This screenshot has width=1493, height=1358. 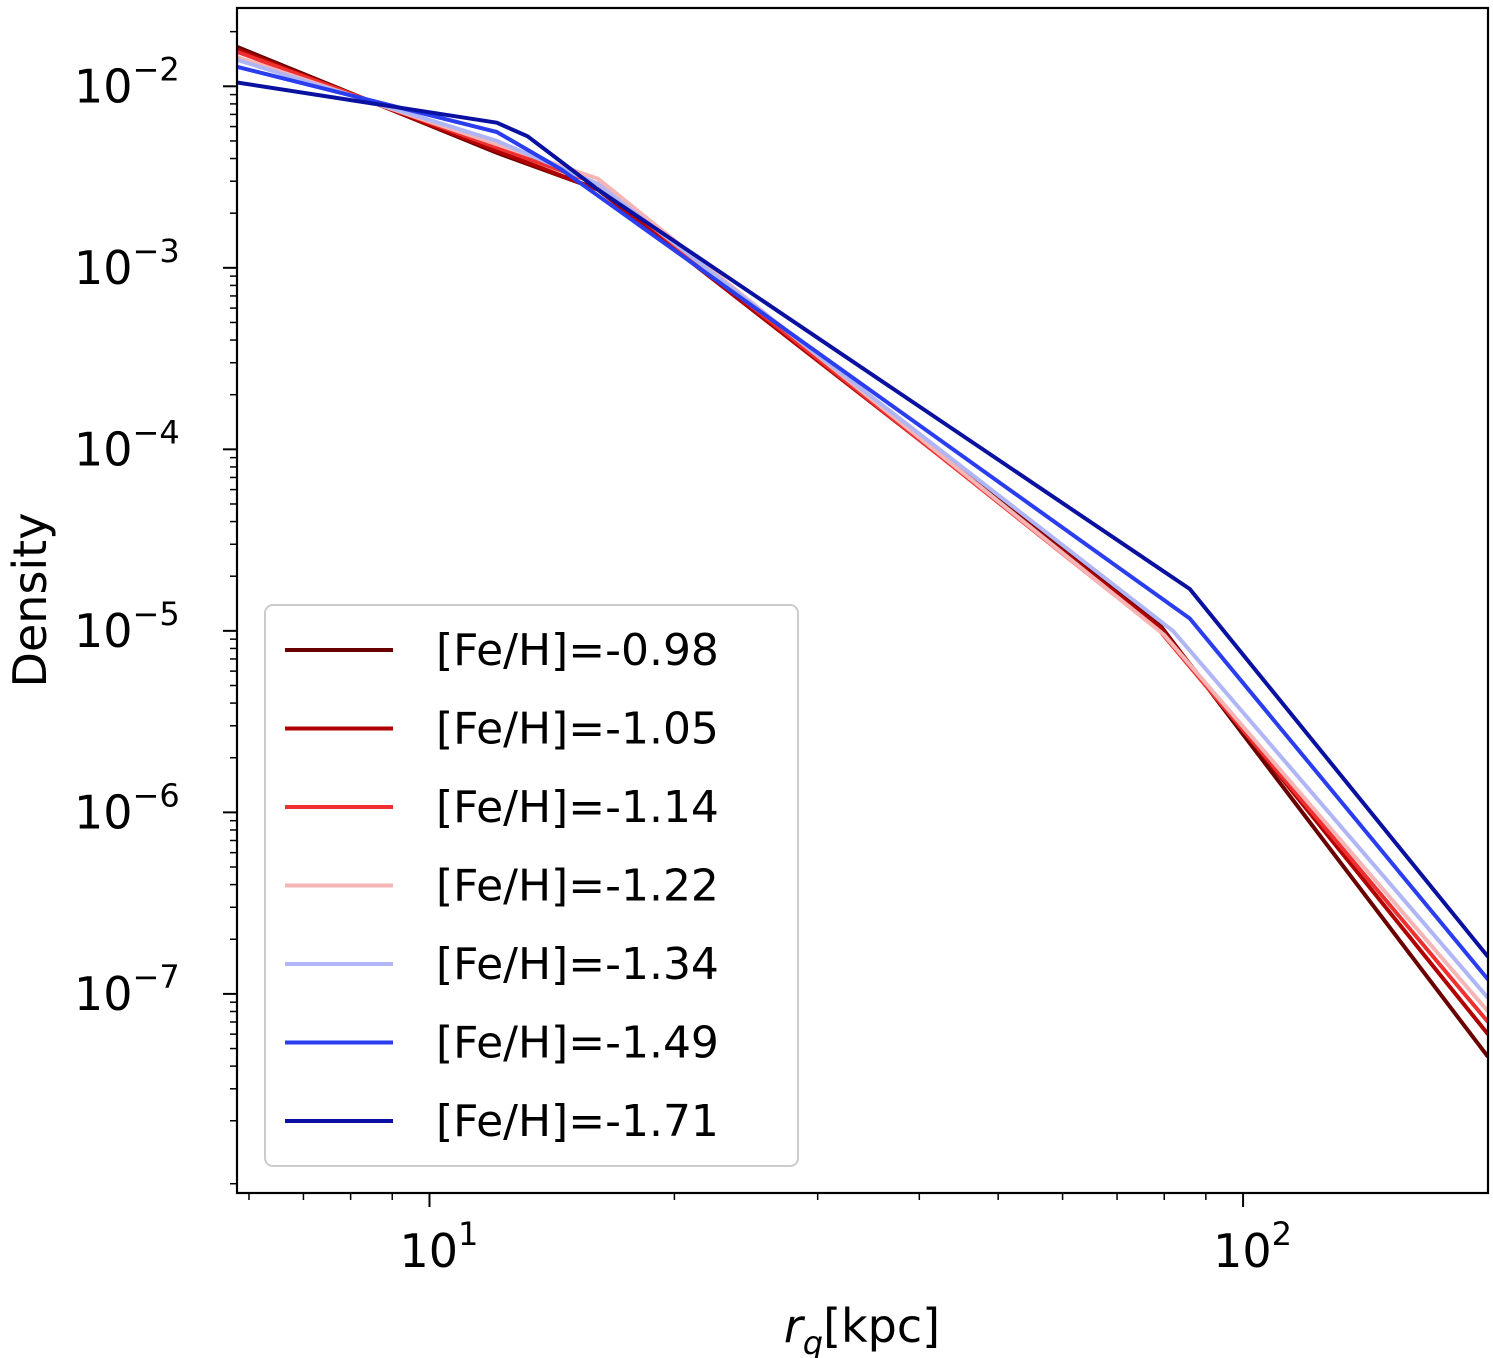 I want to click on legend-label-1: [Fe/H]=-1.05, so click(x=577, y=729).